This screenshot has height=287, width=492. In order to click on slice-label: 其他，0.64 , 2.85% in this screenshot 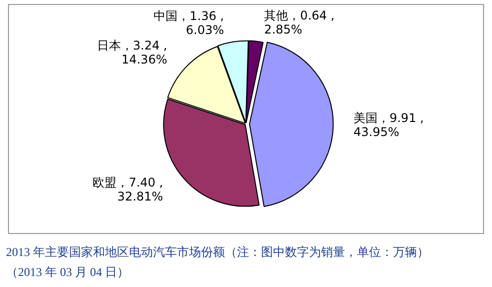, I will do `click(299, 22)`.